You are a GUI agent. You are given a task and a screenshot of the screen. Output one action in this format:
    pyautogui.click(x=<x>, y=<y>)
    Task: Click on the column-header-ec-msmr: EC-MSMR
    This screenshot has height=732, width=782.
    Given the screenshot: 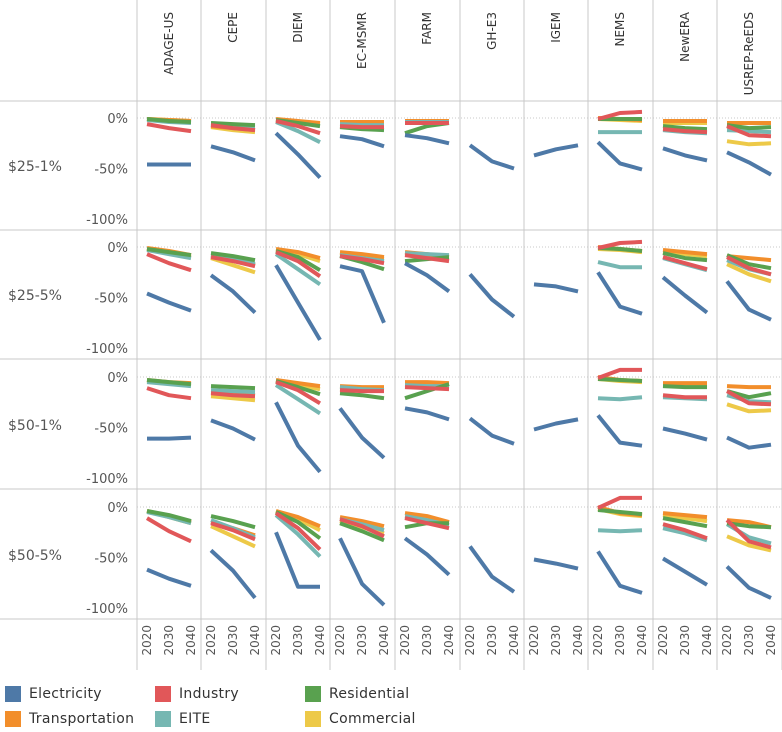 What is the action you would take?
    pyautogui.click(x=362, y=40)
    